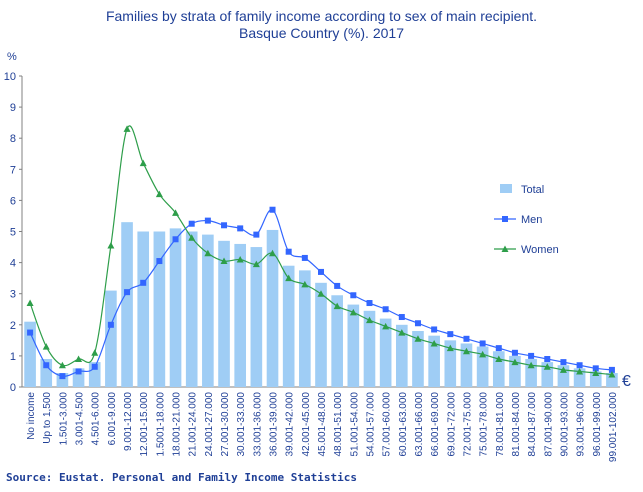  What do you see at coordinates (540, 250) in the screenshot?
I see `legend-label-women: Women` at bounding box center [540, 250].